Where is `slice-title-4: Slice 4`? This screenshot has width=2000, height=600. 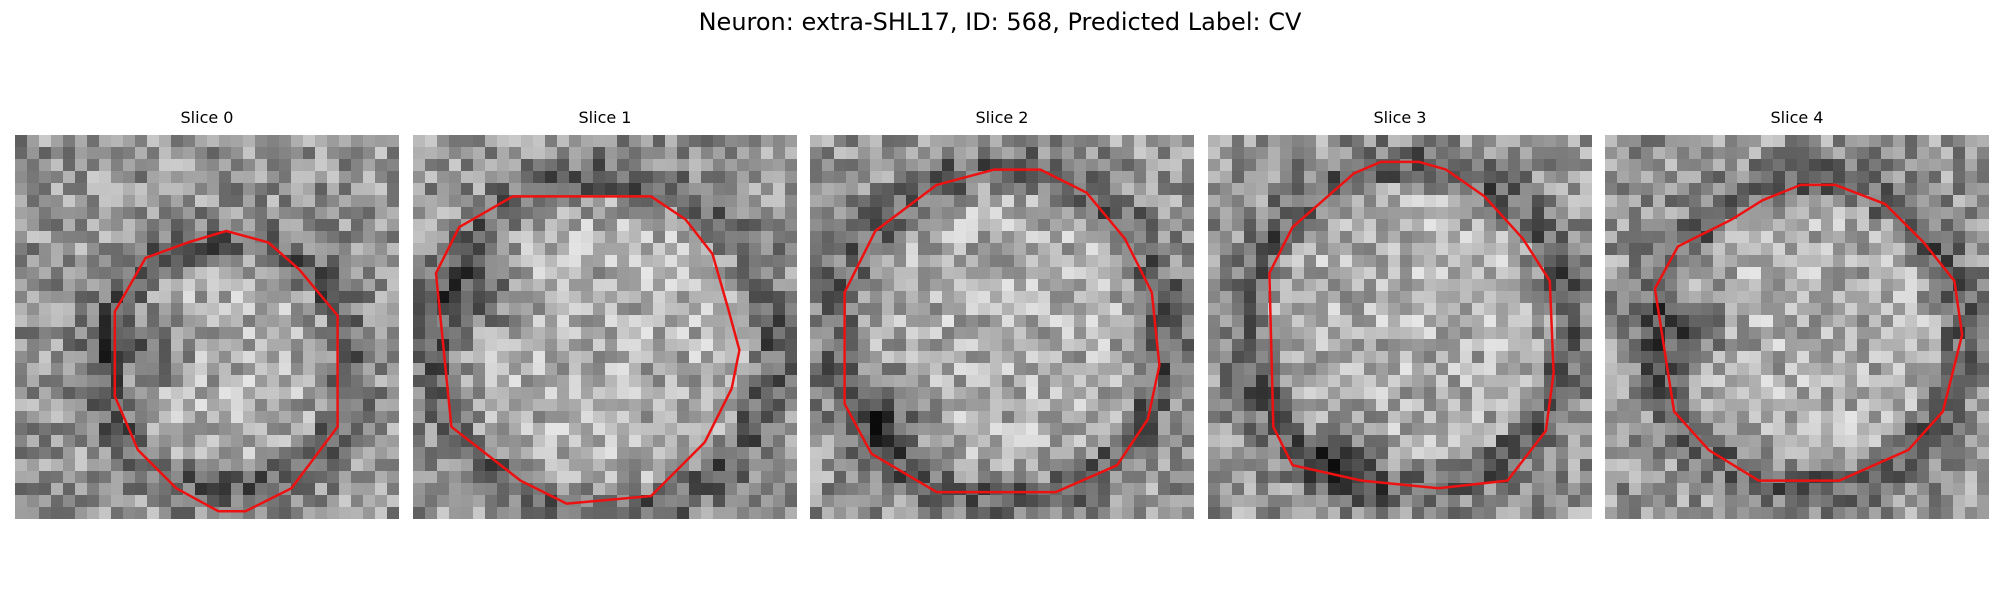 slice-title-4: Slice 4 is located at coordinates (1797, 117).